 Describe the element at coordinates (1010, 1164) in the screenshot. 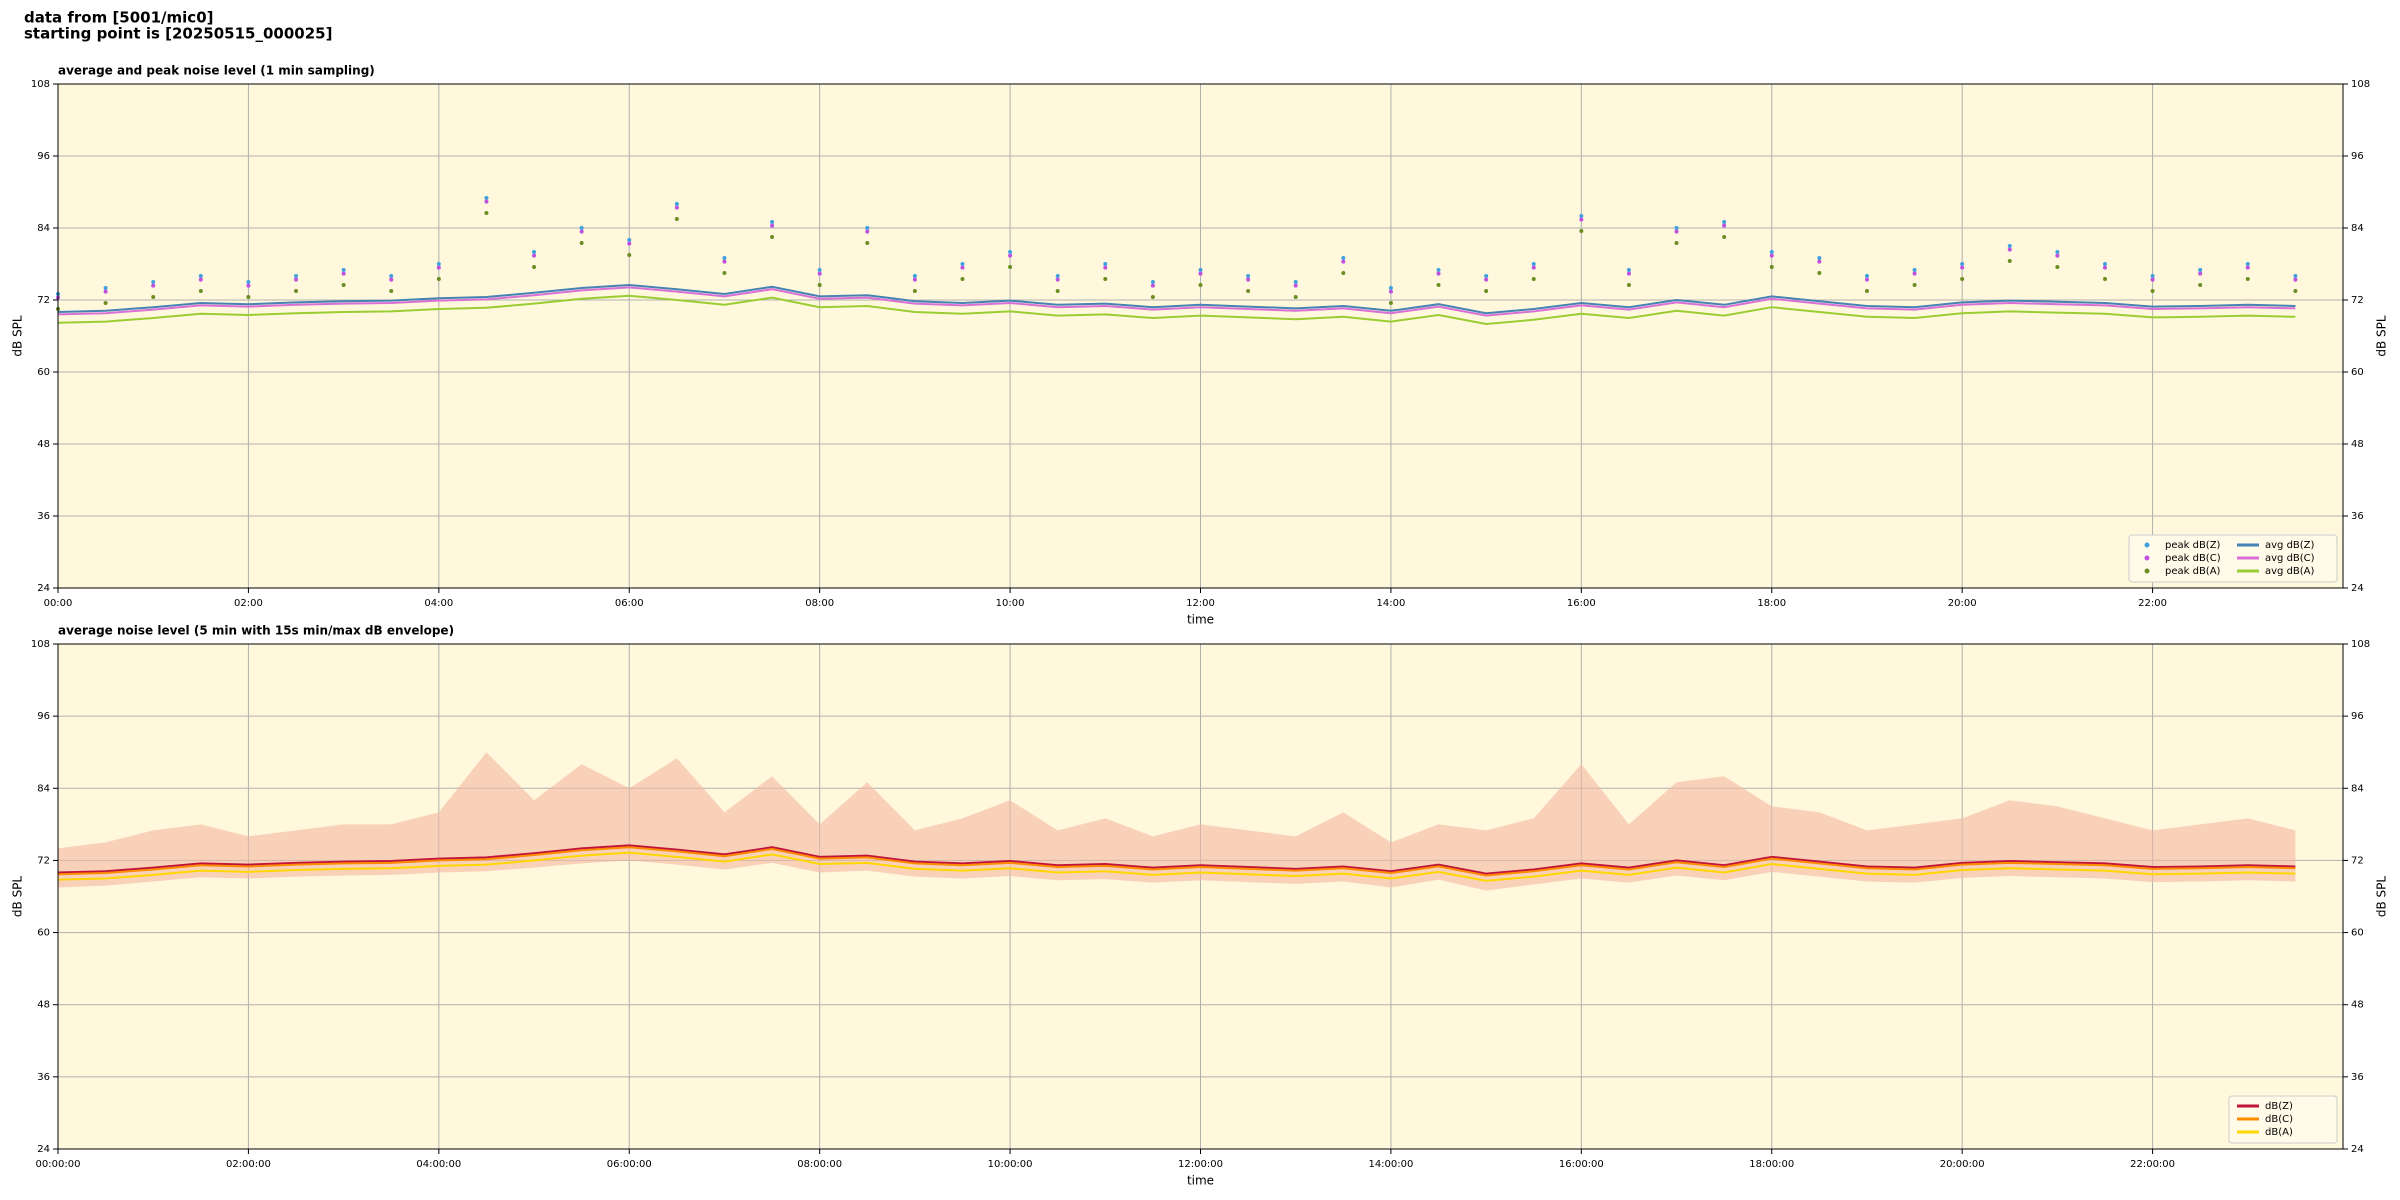

I see `x-tick-label: 10:00:00` at that location.